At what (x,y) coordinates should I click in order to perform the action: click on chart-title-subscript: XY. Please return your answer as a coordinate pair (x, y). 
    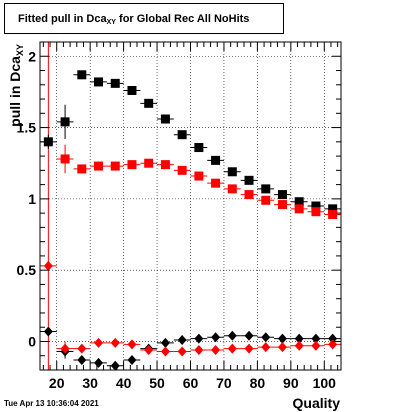
    Looking at the image, I should click on (111, 22).